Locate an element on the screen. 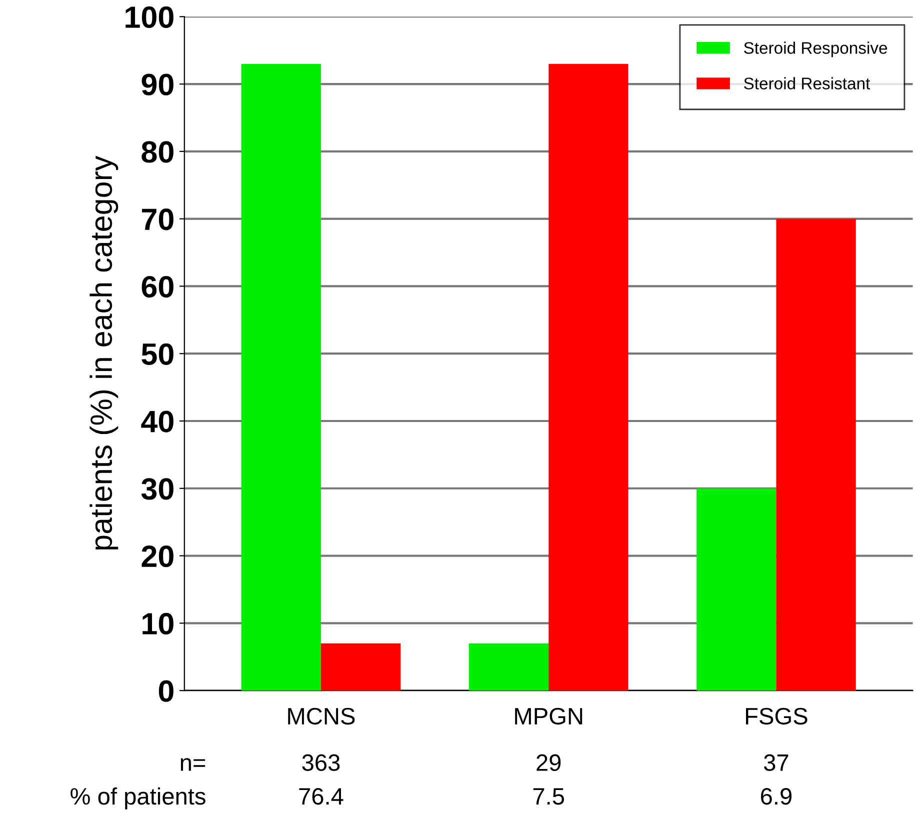  y-tick-label: 10 is located at coordinates (158, 623).